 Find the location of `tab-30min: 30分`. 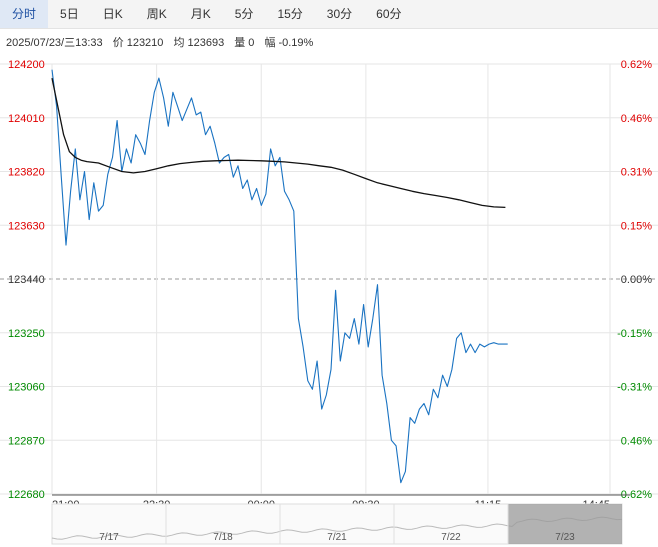

tab-30min: 30分 is located at coordinates (339, 14).